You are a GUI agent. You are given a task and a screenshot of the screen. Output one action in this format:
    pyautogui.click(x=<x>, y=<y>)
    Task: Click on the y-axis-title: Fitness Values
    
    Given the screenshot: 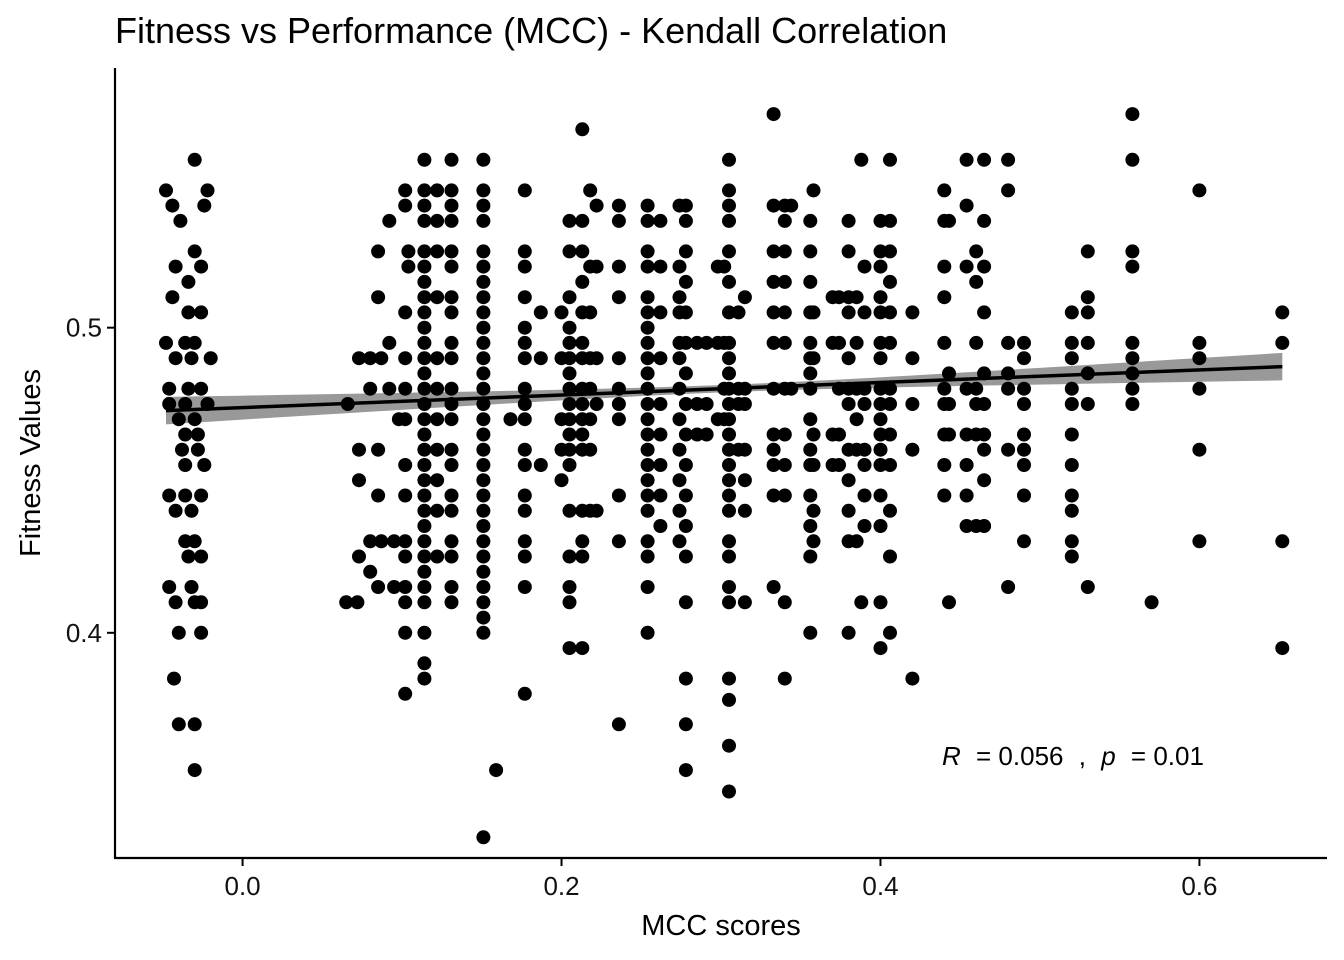 What is the action you would take?
    pyautogui.click(x=31, y=463)
    